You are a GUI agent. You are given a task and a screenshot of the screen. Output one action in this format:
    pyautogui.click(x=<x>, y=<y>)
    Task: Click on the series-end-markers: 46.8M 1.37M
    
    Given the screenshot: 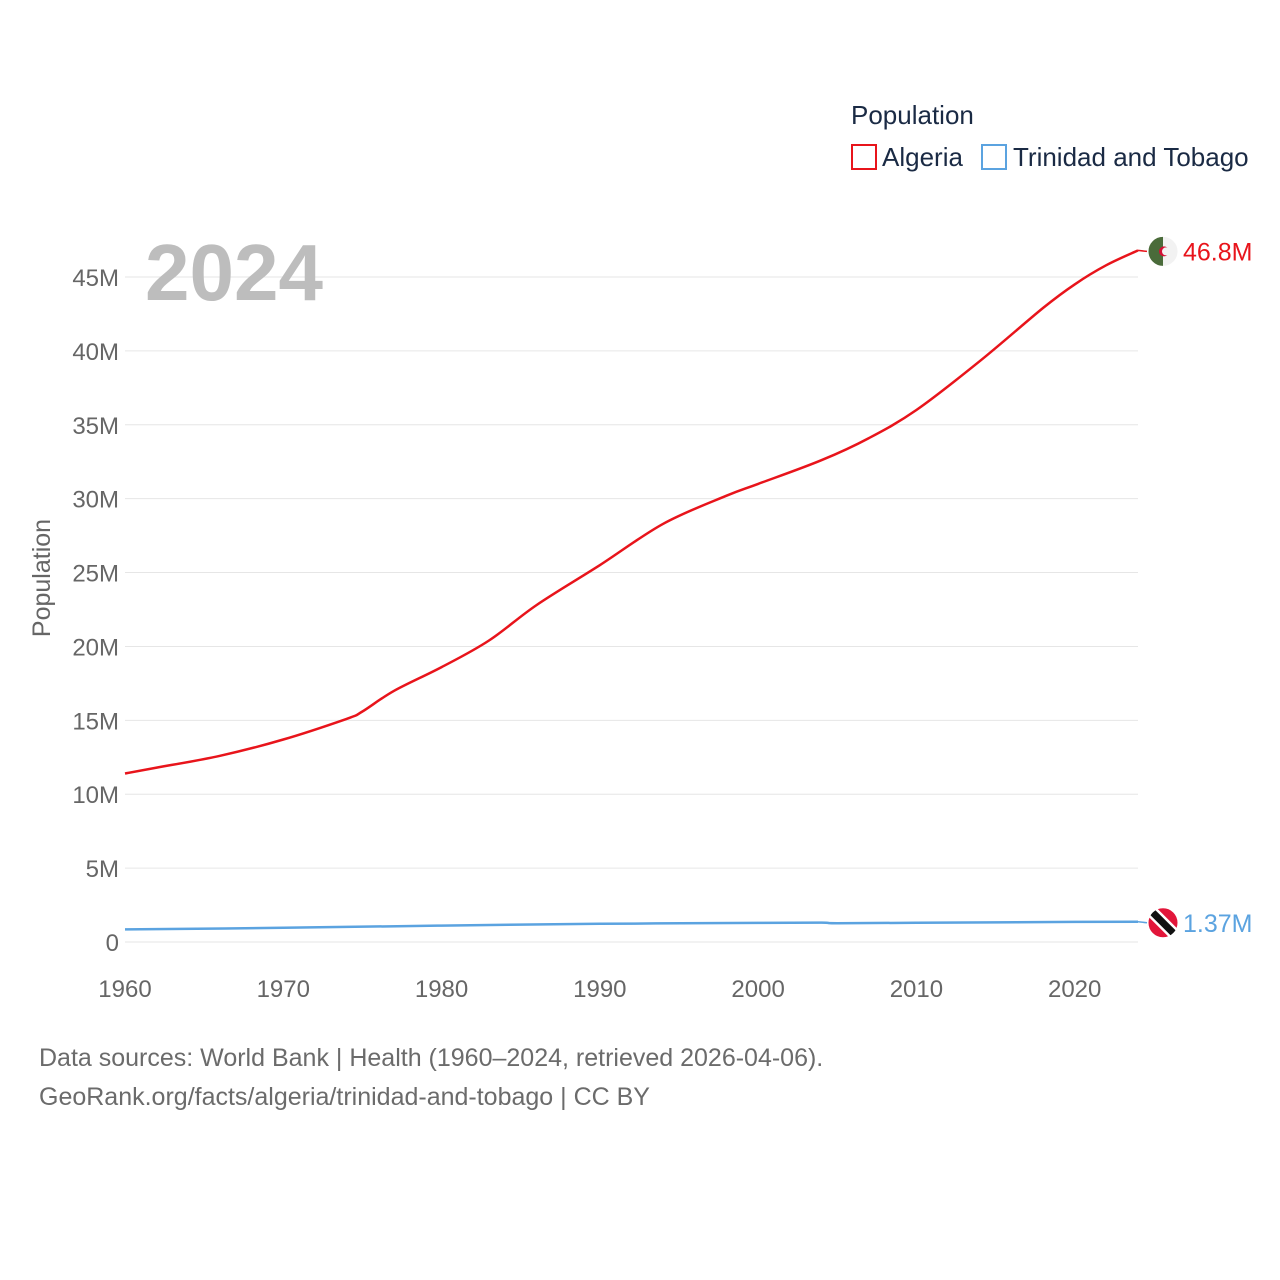 What is the action you would take?
    pyautogui.click(x=1194, y=587)
    